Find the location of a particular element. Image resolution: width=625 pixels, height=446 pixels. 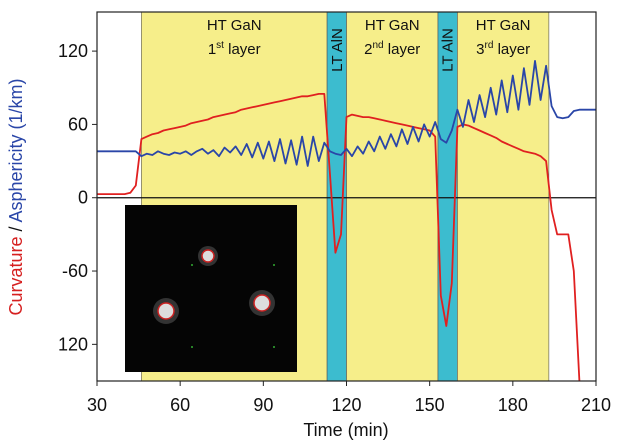

y-tick-label: 0 is located at coordinates (83, 198).